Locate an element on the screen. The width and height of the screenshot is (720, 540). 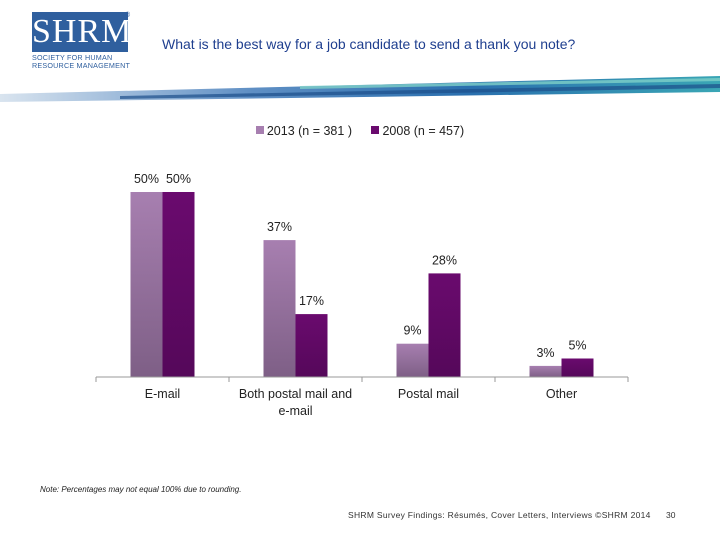
legend-item-2008: 2008 (n = 457) is located at coordinates (417, 131).